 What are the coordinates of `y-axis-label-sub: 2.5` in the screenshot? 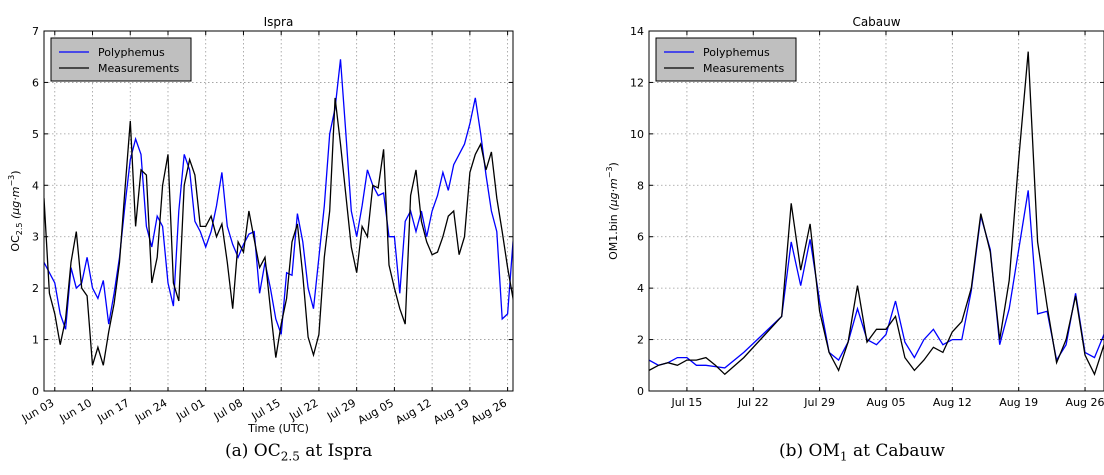 It's located at (19, 229).